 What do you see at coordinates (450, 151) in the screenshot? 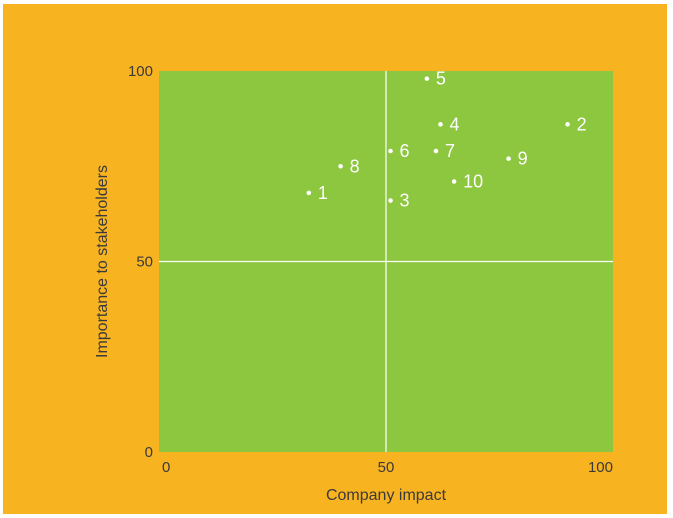
I see `data-point-label: 7` at bounding box center [450, 151].